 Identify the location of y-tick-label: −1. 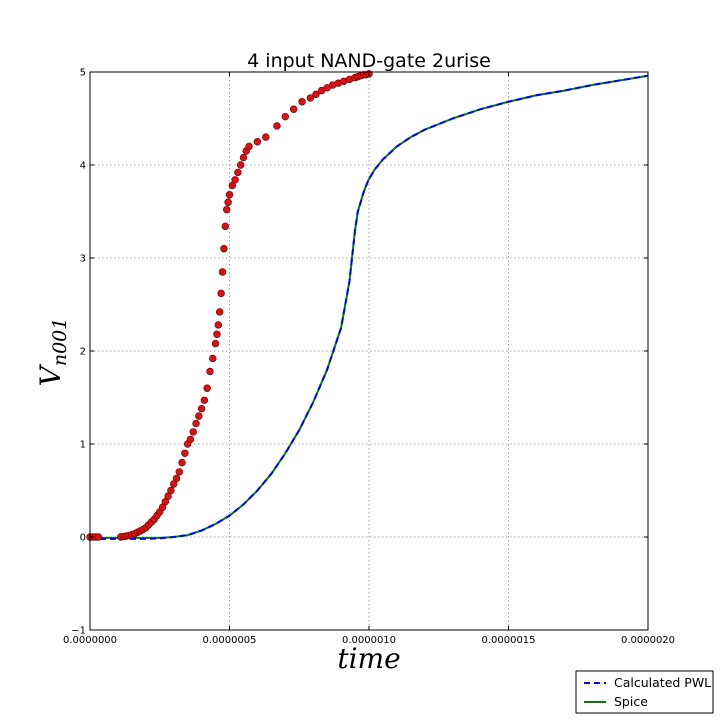
(78, 631).